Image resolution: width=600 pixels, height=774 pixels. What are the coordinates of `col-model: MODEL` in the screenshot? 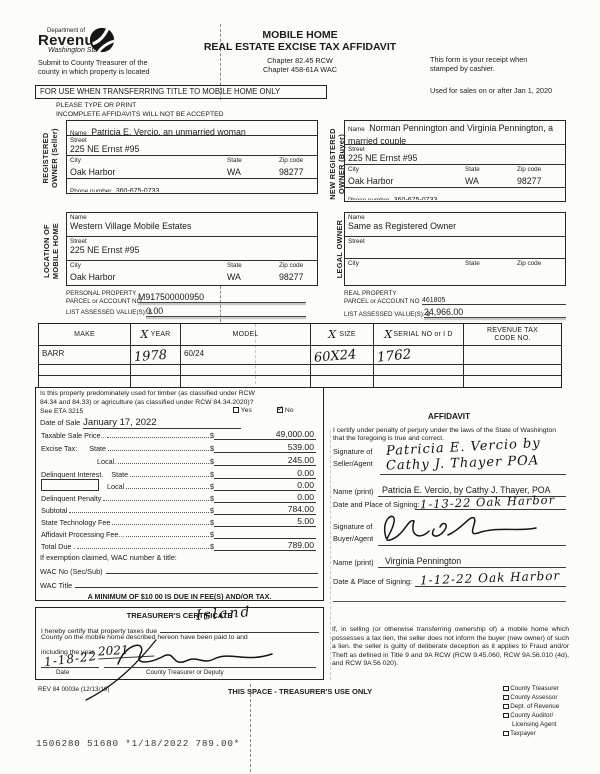 It's located at (246, 334).